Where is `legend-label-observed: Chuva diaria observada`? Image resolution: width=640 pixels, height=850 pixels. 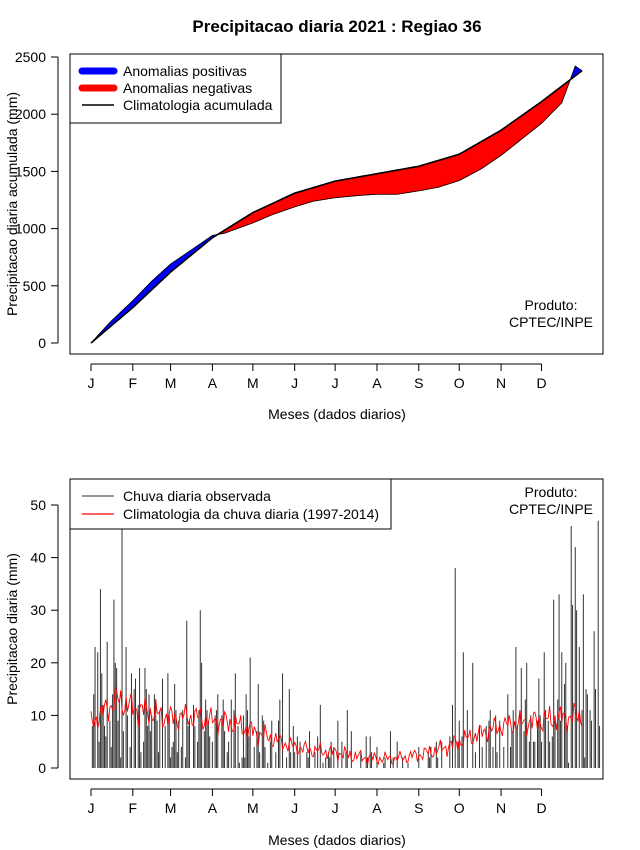 legend-label-observed: Chuva diaria observada is located at coordinates (197, 496).